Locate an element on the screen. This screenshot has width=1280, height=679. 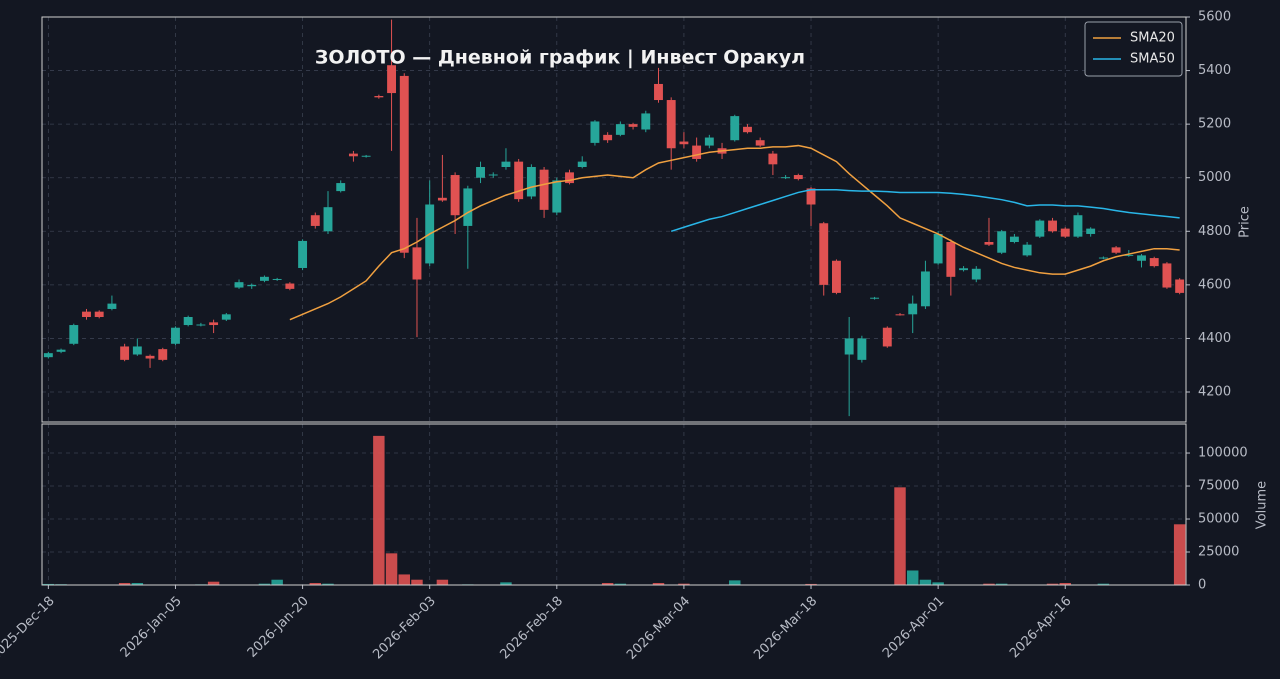
volume-tick-label: 50000 is located at coordinates (1218, 519).